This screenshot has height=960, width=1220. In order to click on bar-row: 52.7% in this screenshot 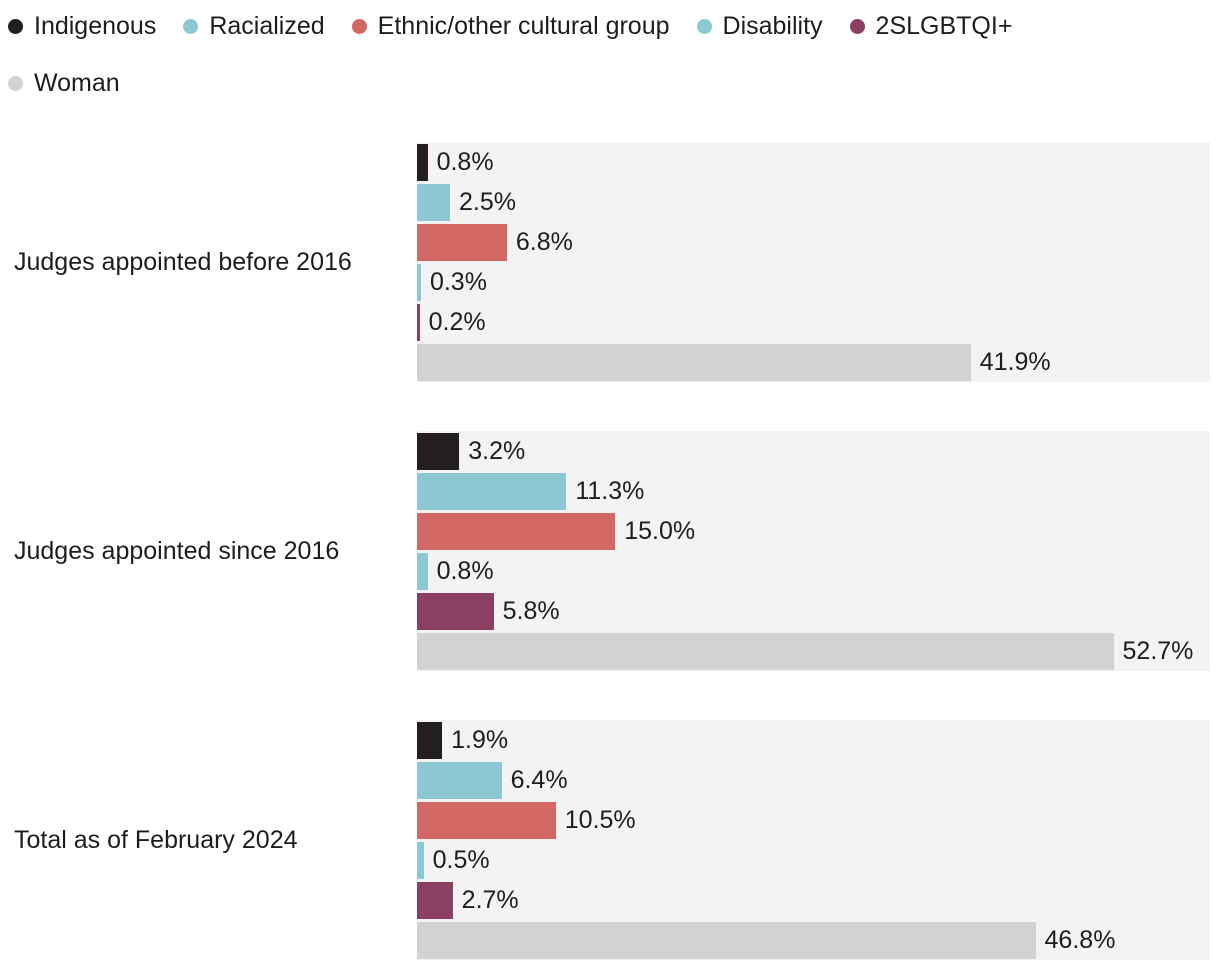, I will do `click(813, 651)`.